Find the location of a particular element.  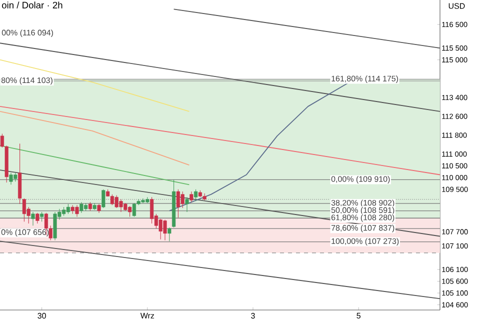

annotation: 0,00% (109 910) is located at coordinates (360, 180).